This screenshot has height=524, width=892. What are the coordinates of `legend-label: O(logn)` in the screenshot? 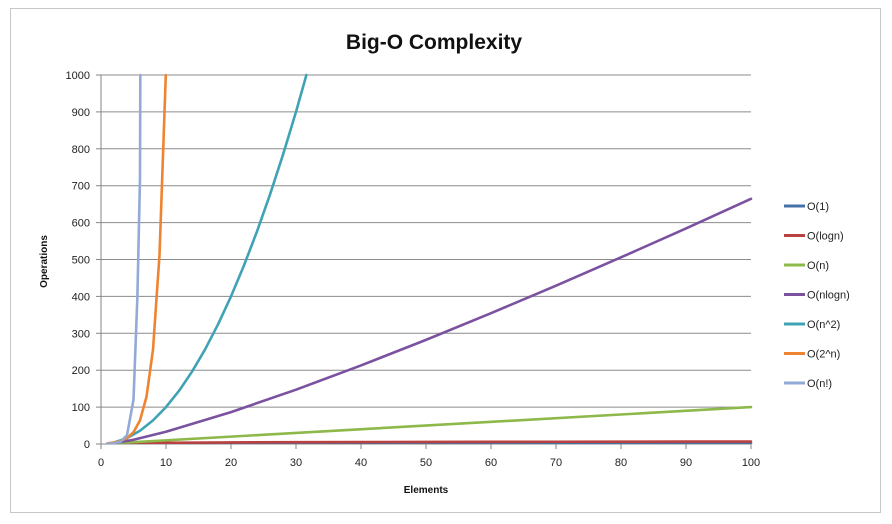 It's located at (825, 237).